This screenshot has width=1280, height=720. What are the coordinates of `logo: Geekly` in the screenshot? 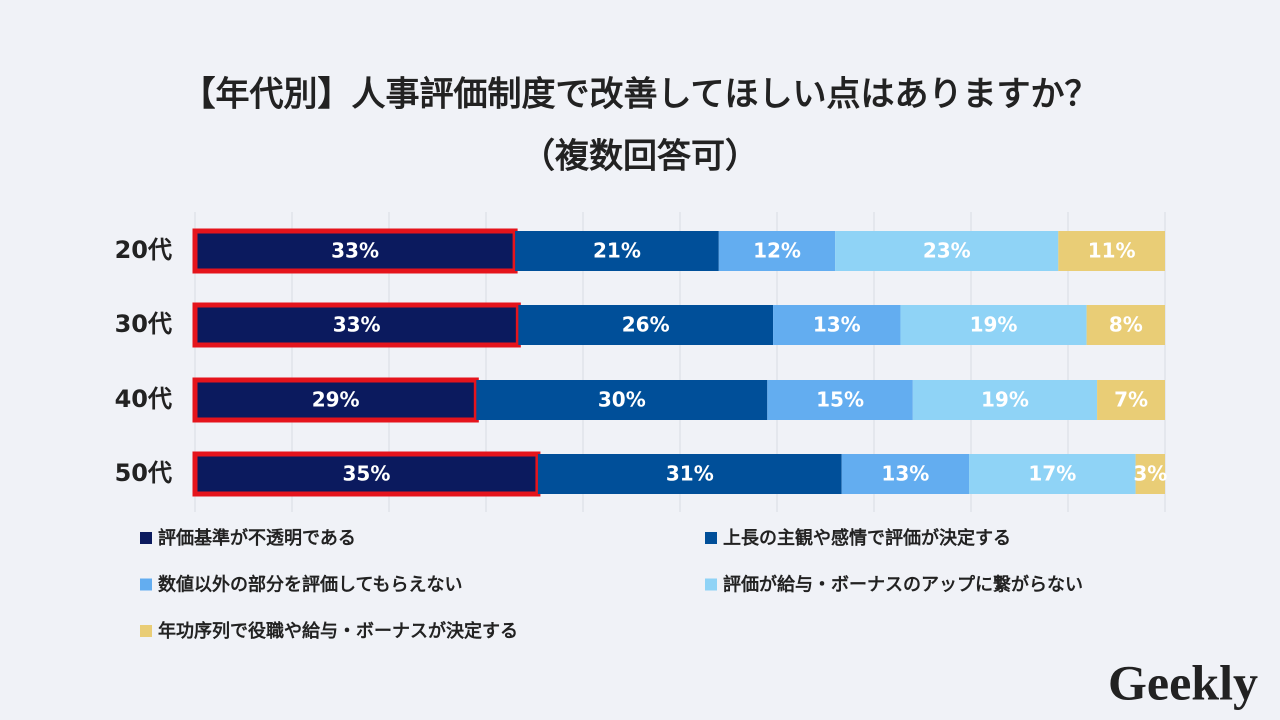 It's located at (1183, 682).